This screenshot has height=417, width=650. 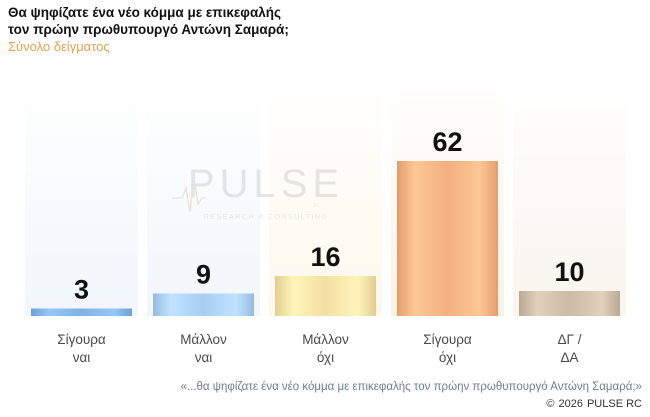 What do you see at coordinates (570, 404) in the screenshot?
I see `copyright-year: 2026` at bounding box center [570, 404].